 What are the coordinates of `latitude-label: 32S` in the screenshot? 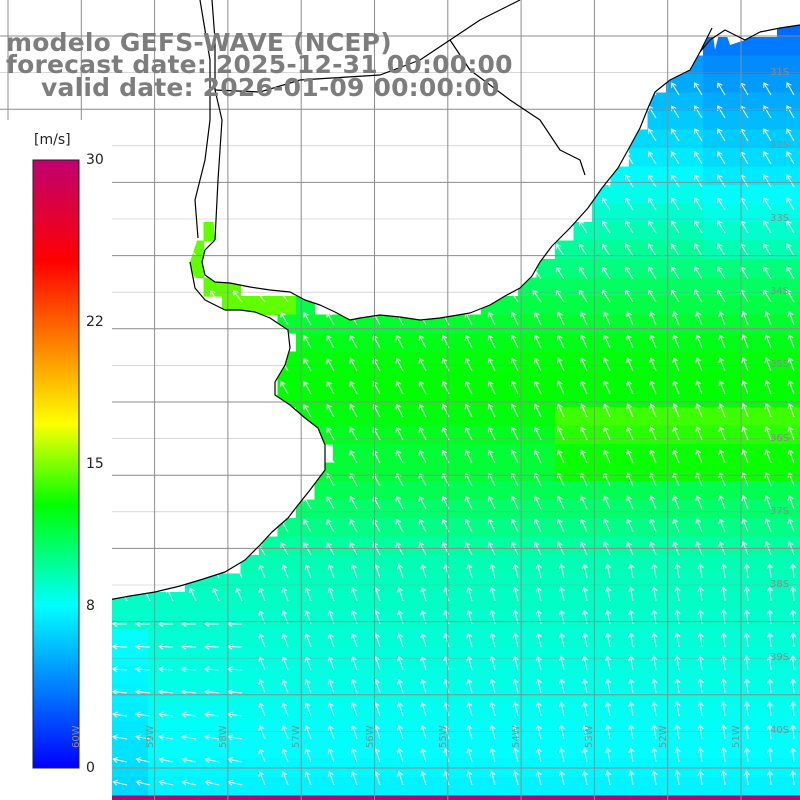 It's located at (780, 145).